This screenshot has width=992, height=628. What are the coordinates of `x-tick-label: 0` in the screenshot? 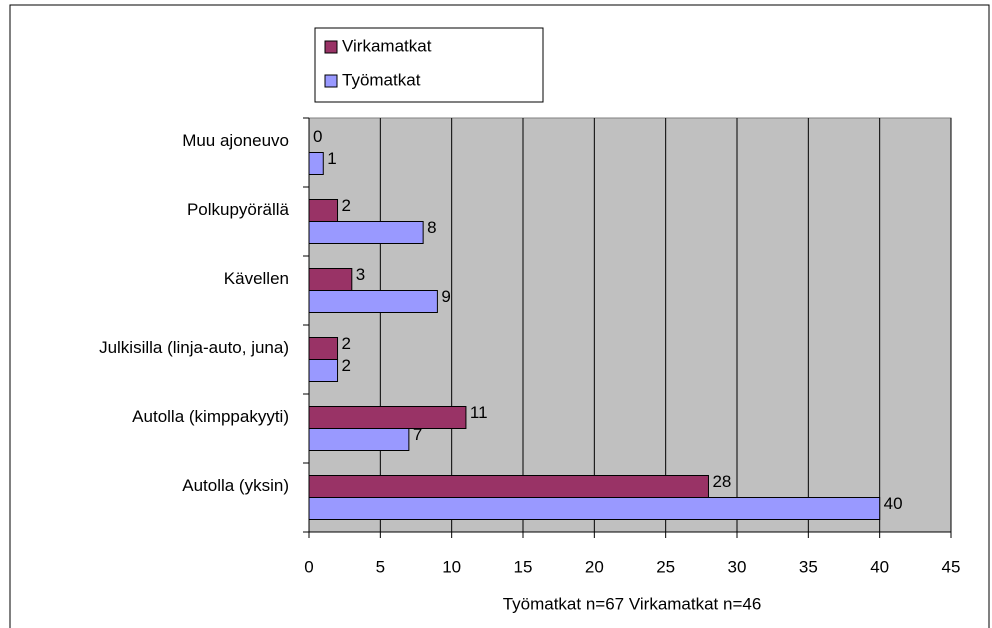 It's located at (308, 566).